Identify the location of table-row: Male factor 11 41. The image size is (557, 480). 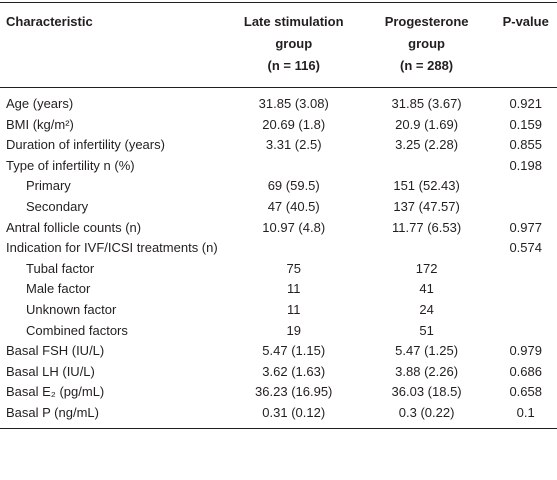
(278, 289).